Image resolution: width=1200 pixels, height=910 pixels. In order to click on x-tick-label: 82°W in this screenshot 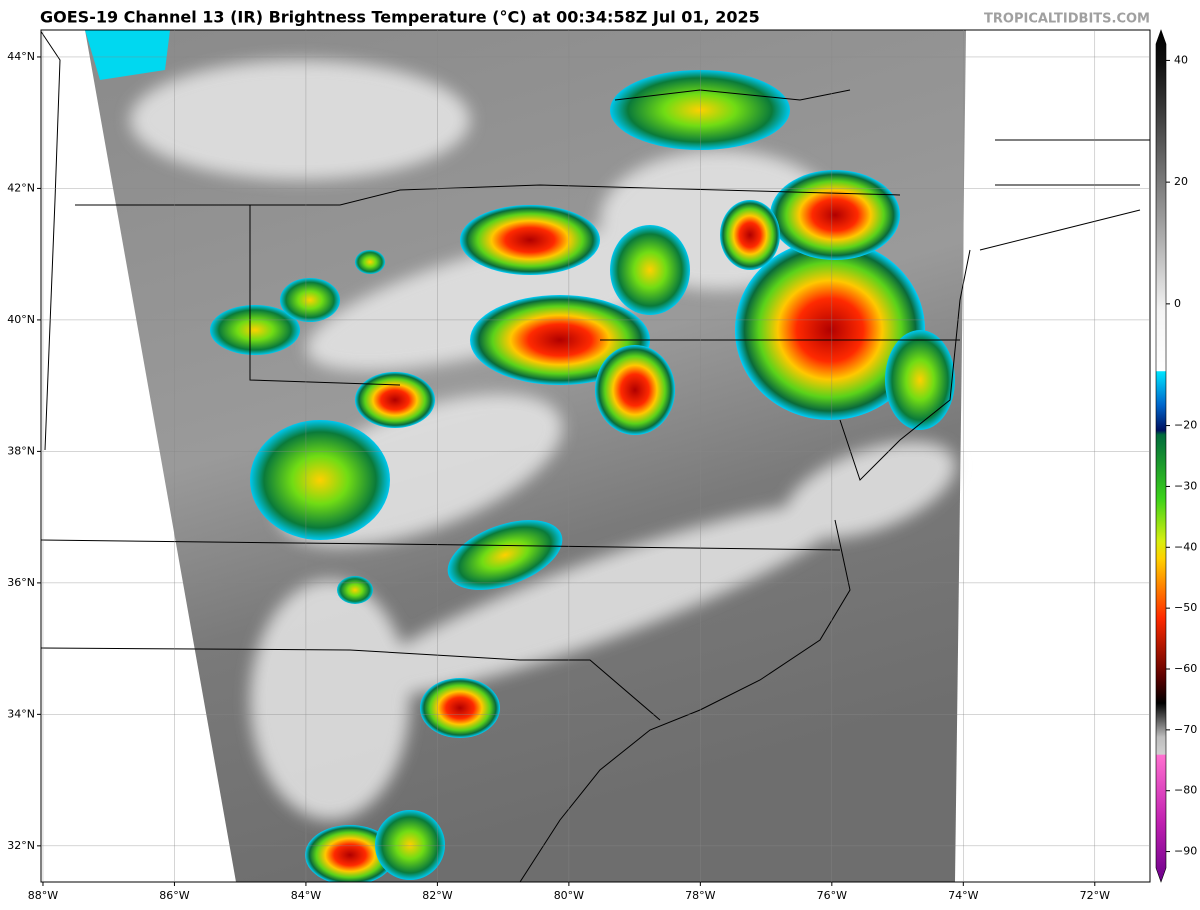, I will do `click(437, 895)`.